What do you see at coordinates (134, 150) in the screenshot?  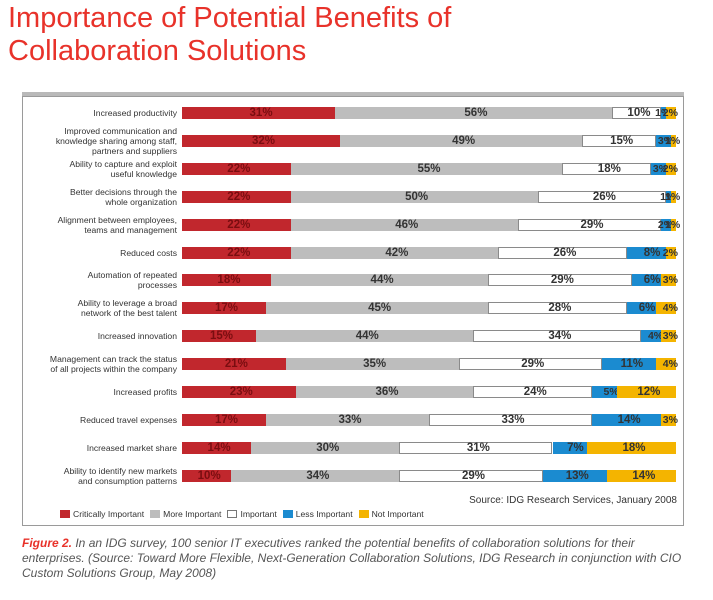 I see `category-label-line: partners and suppliers` at bounding box center [134, 150].